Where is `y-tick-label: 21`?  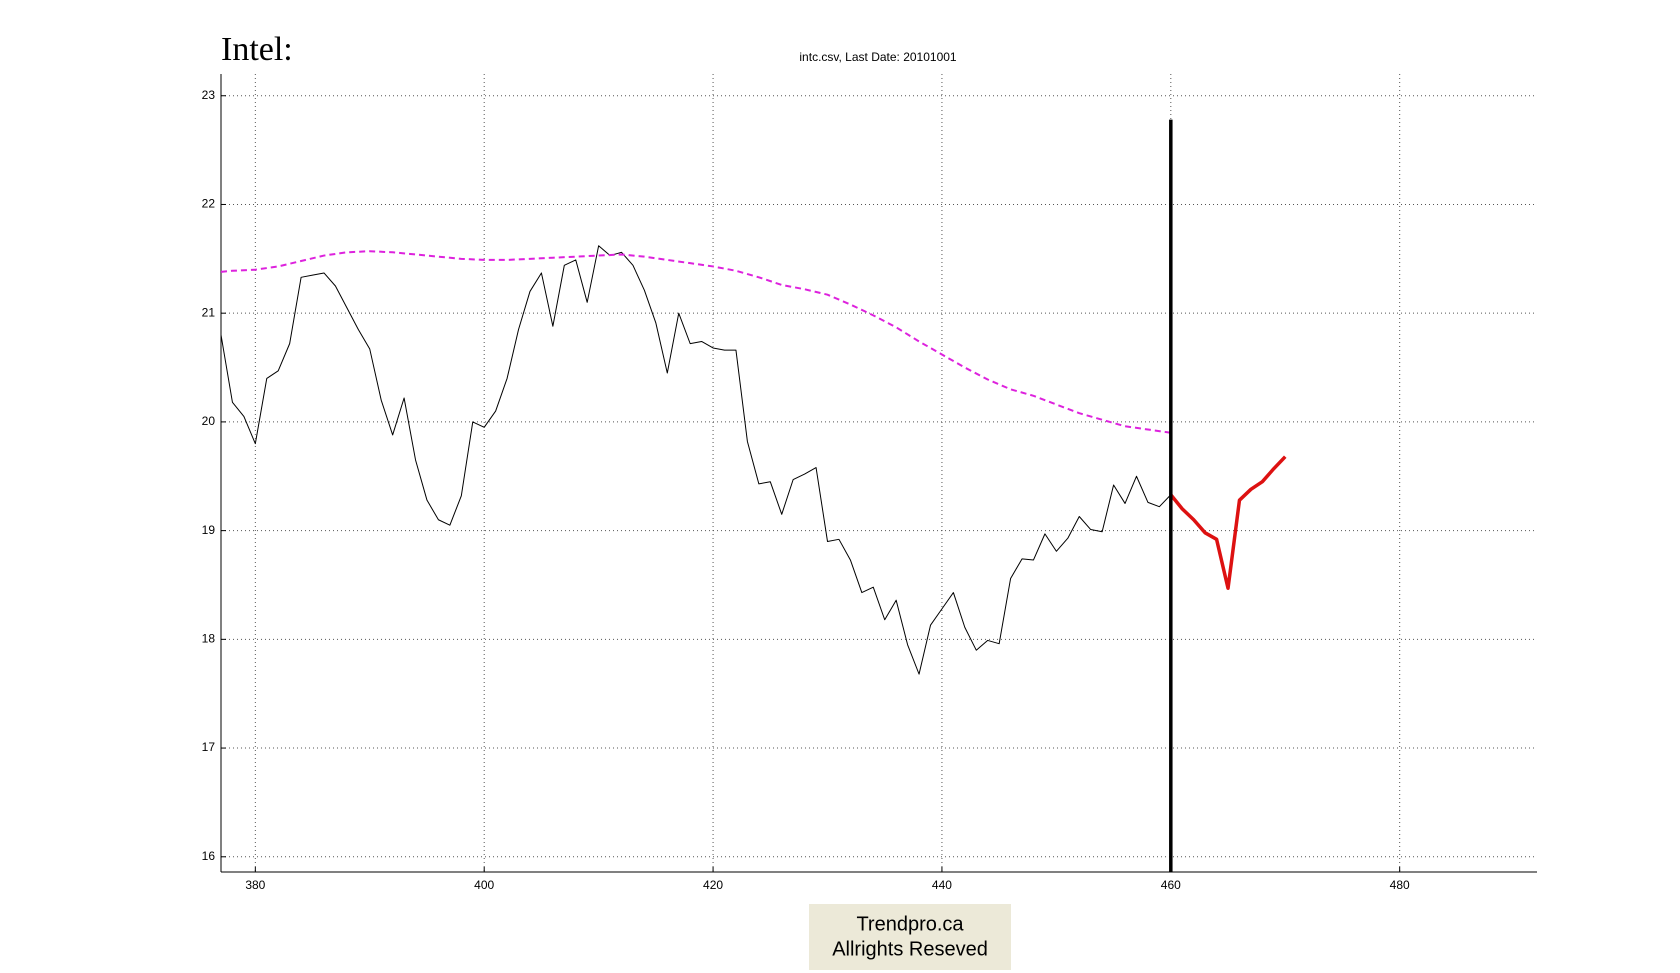 y-tick-label: 21 is located at coordinates (209, 312).